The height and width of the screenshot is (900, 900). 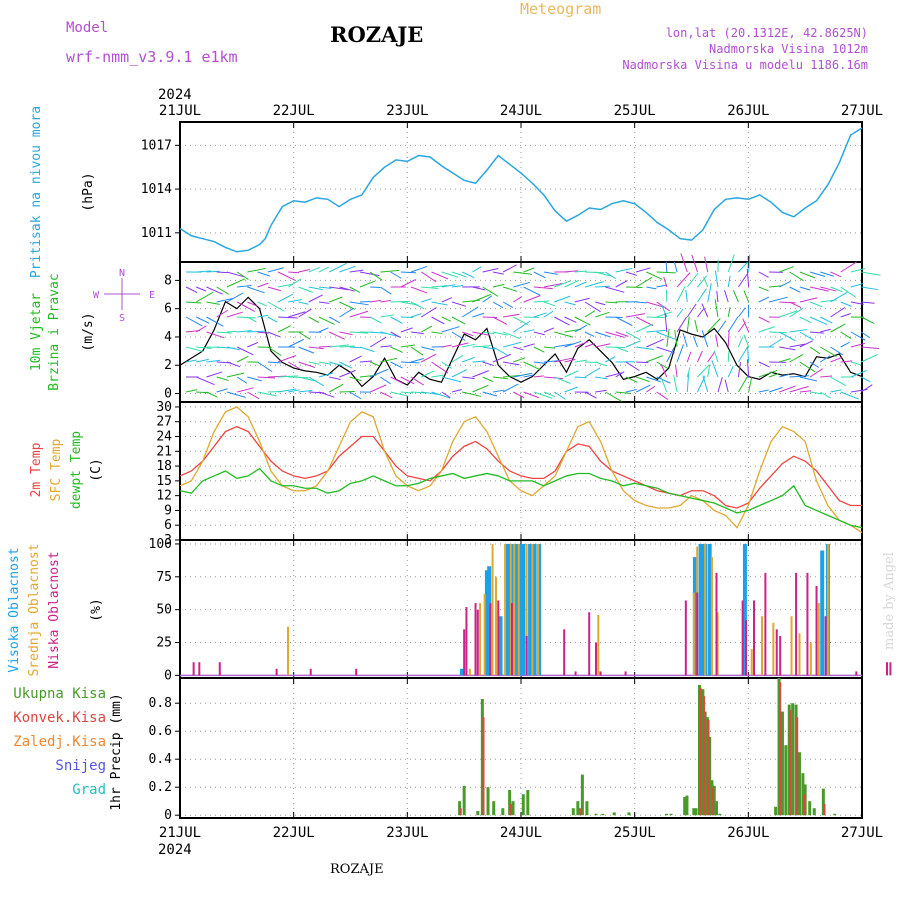 I want to click on y-tick-label: 0.2, so click(x=160, y=787).